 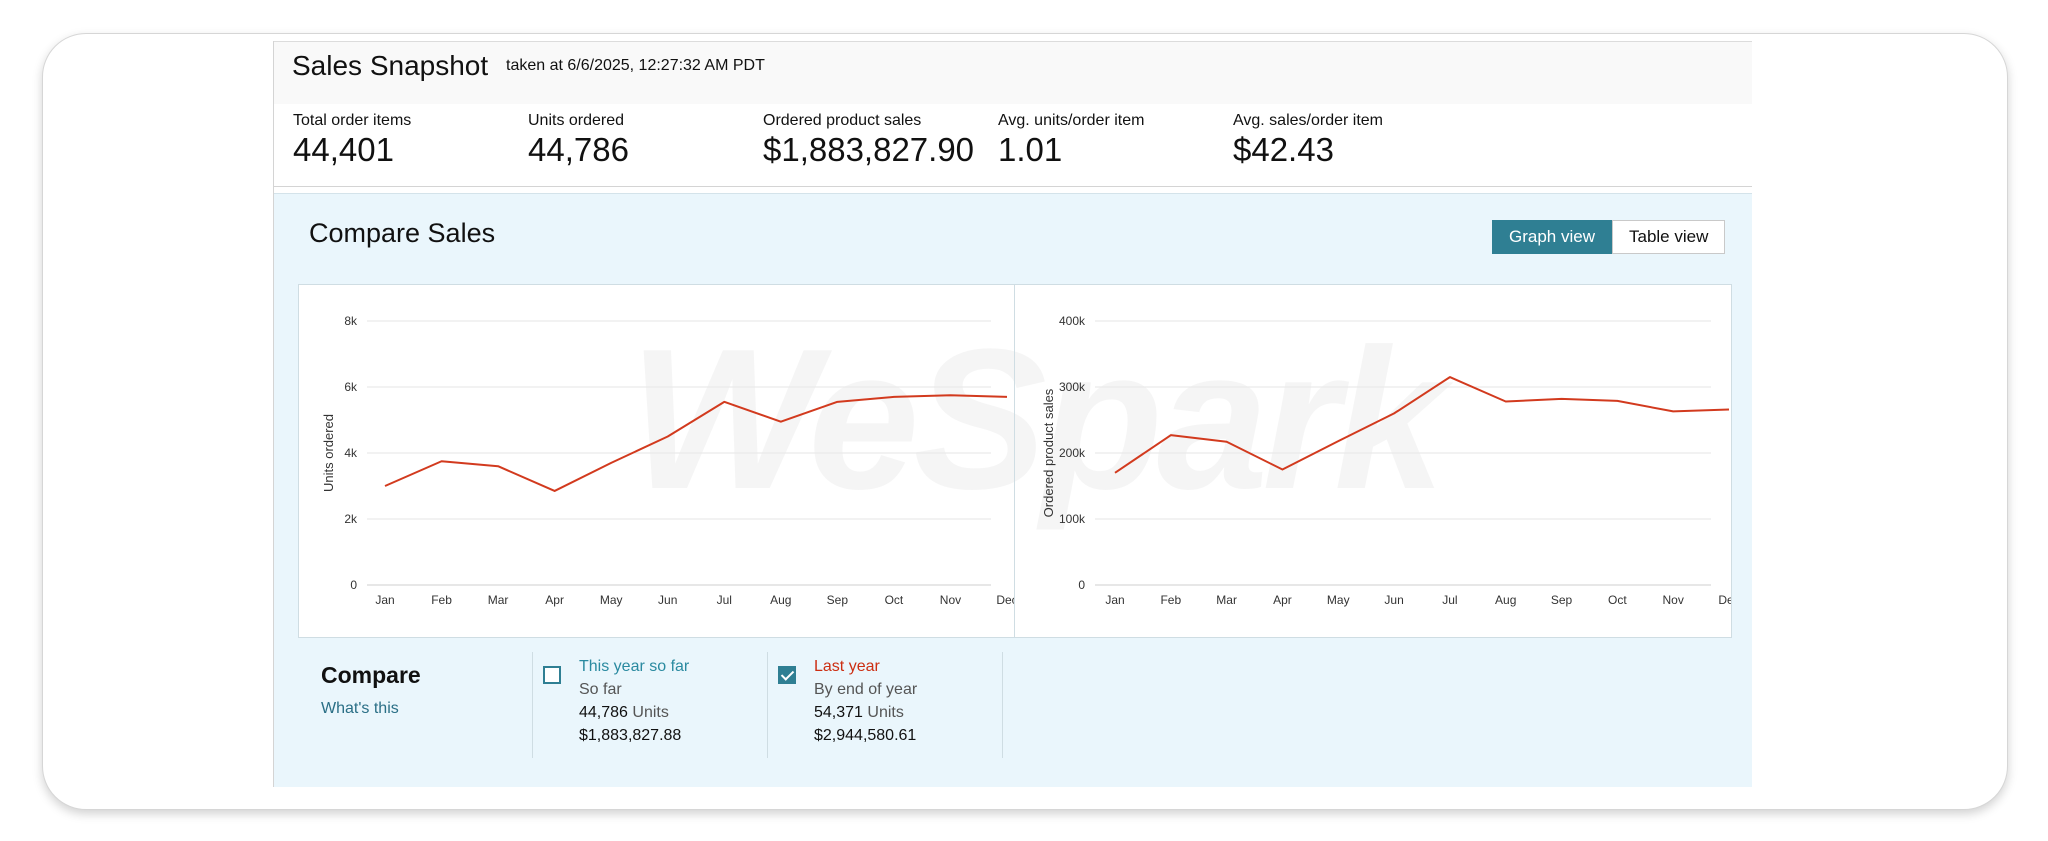 I want to click on metric-value: $1,883,827.90, so click(x=869, y=149).